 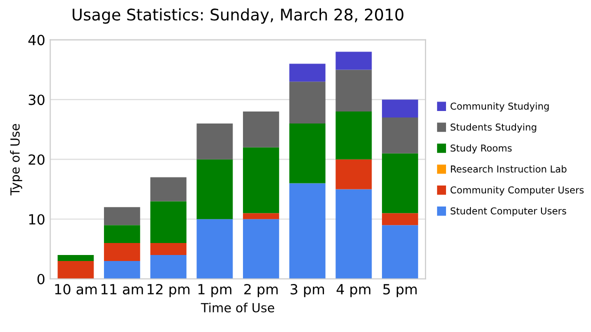 What do you see at coordinates (36, 159) in the screenshot?
I see `y-tick-label: 20` at bounding box center [36, 159].